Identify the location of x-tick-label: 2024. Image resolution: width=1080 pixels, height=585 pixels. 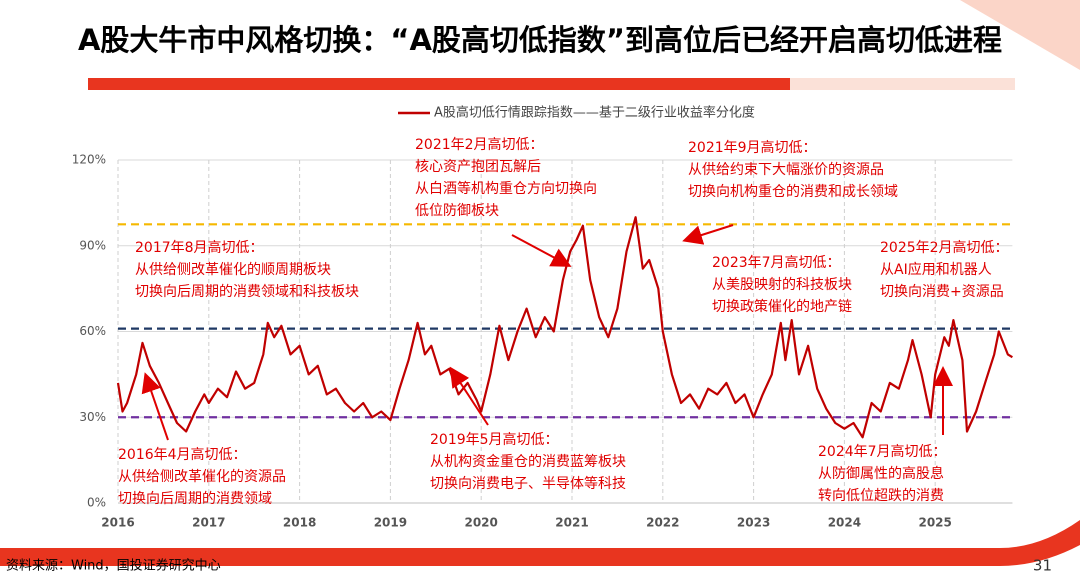
(844, 523).